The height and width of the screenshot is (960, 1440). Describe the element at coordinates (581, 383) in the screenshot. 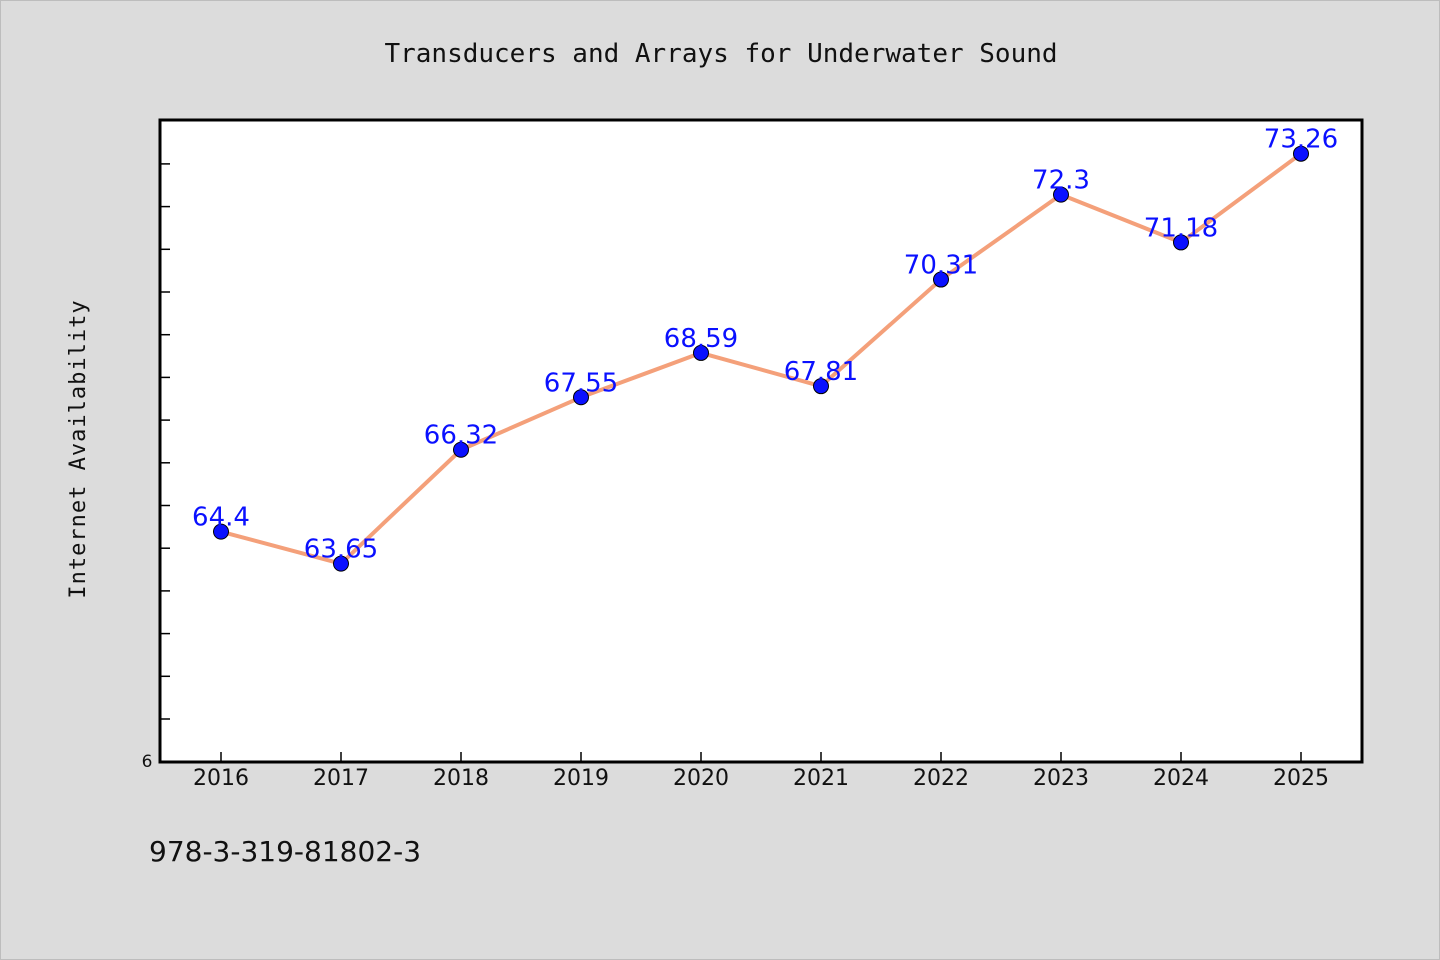

I see `data-label: 67.55` at that location.